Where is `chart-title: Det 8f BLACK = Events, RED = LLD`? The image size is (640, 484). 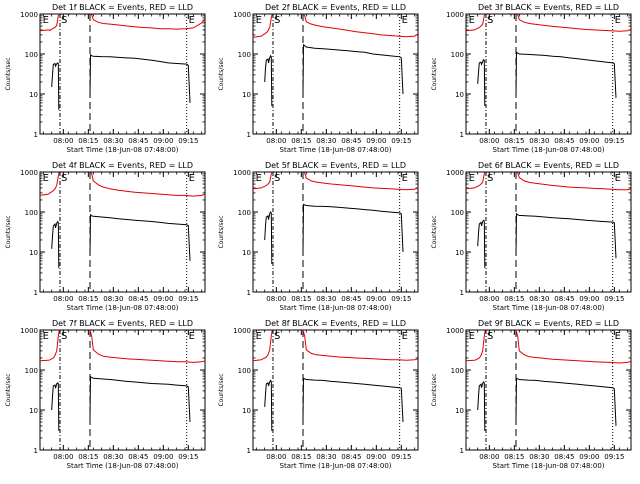 chart-title: Det 8f BLACK = Events, RED = LLD is located at coordinates (335, 323).